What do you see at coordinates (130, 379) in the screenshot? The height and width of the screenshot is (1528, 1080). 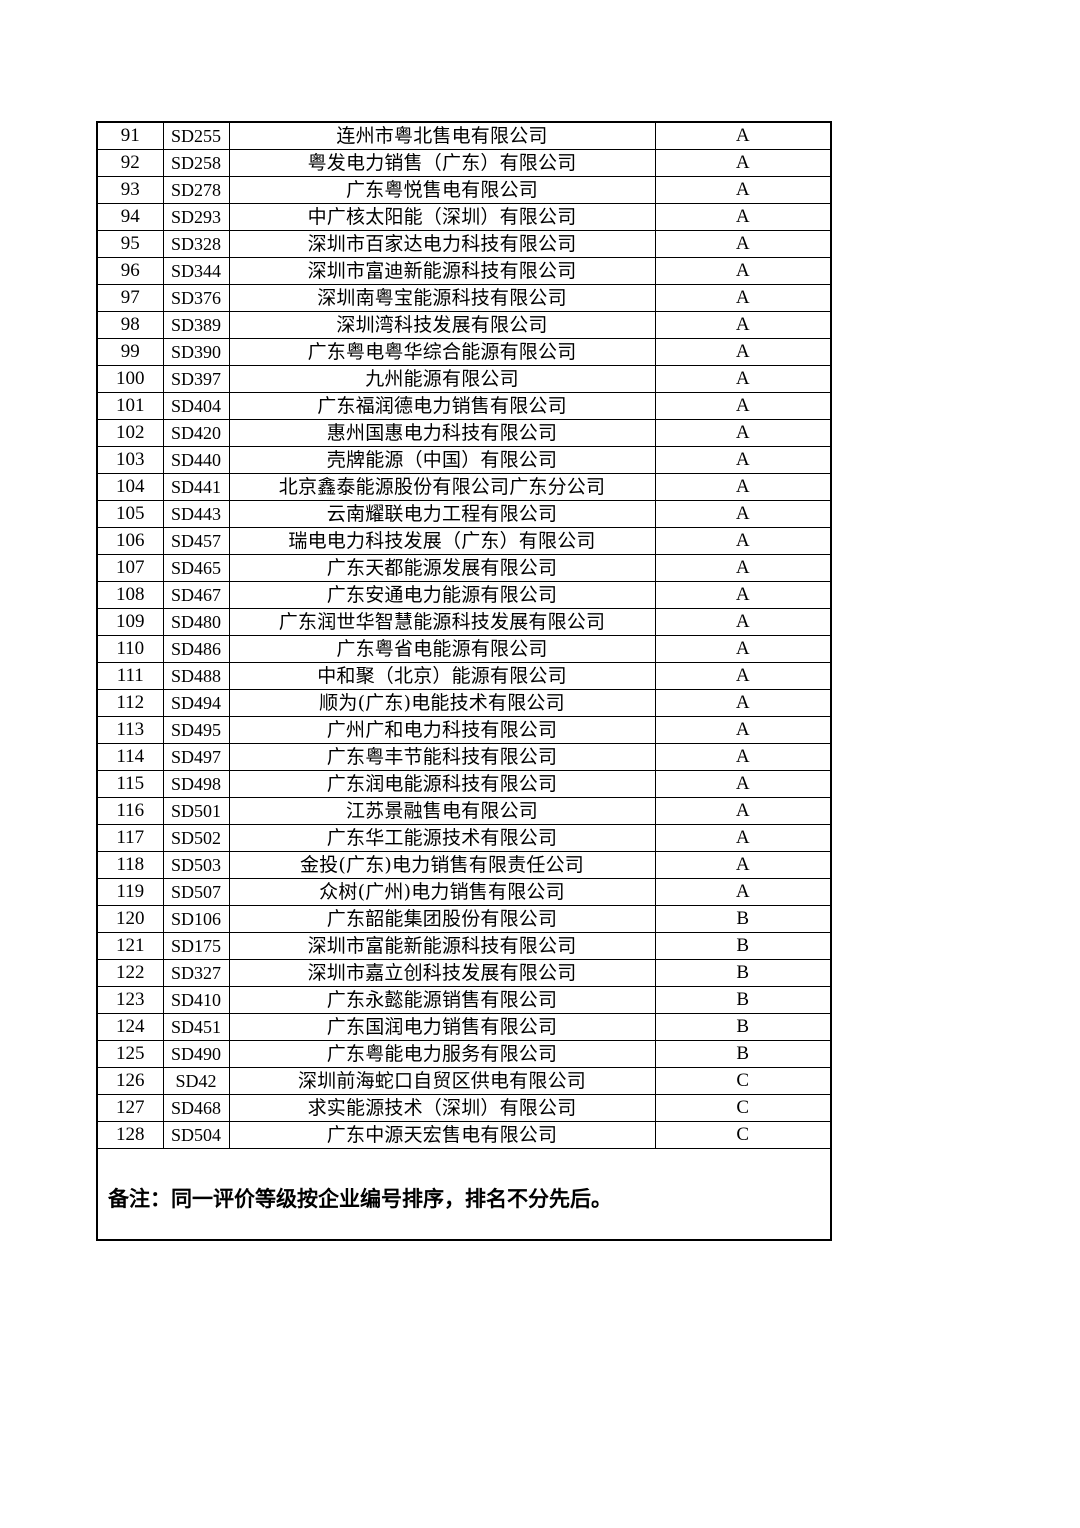 I see `cell-index: 100` at bounding box center [130, 379].